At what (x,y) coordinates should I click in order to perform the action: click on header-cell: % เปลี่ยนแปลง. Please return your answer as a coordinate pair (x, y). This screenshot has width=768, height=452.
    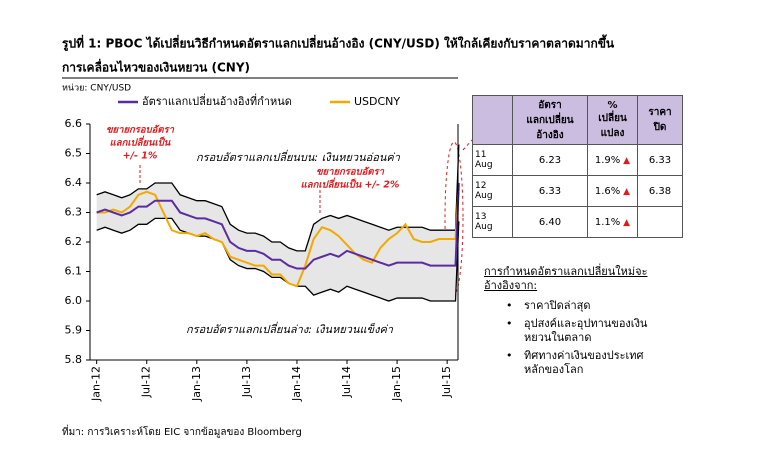
    Looking at the image, I should click on (612, 120).